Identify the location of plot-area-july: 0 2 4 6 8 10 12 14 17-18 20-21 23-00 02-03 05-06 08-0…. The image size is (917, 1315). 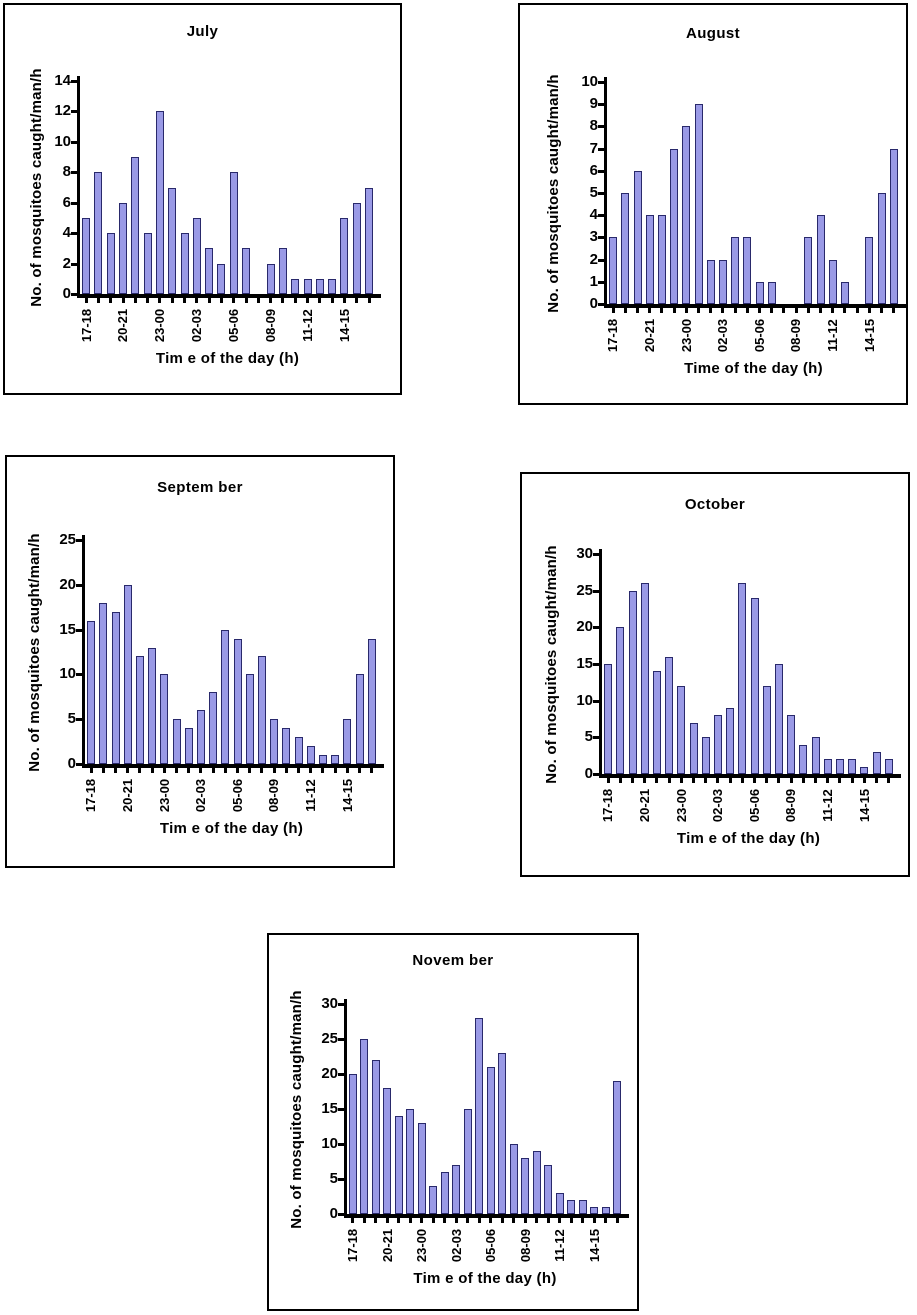
(202, 199).